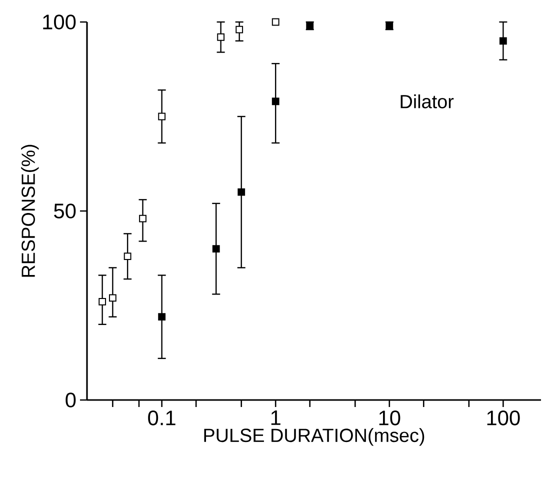 Image resolution: width=552 pixels, height=481 pixels. Describe the element at coordinates (389, 418) in the screenshot. I see `x-tick-label: 10` at that location.